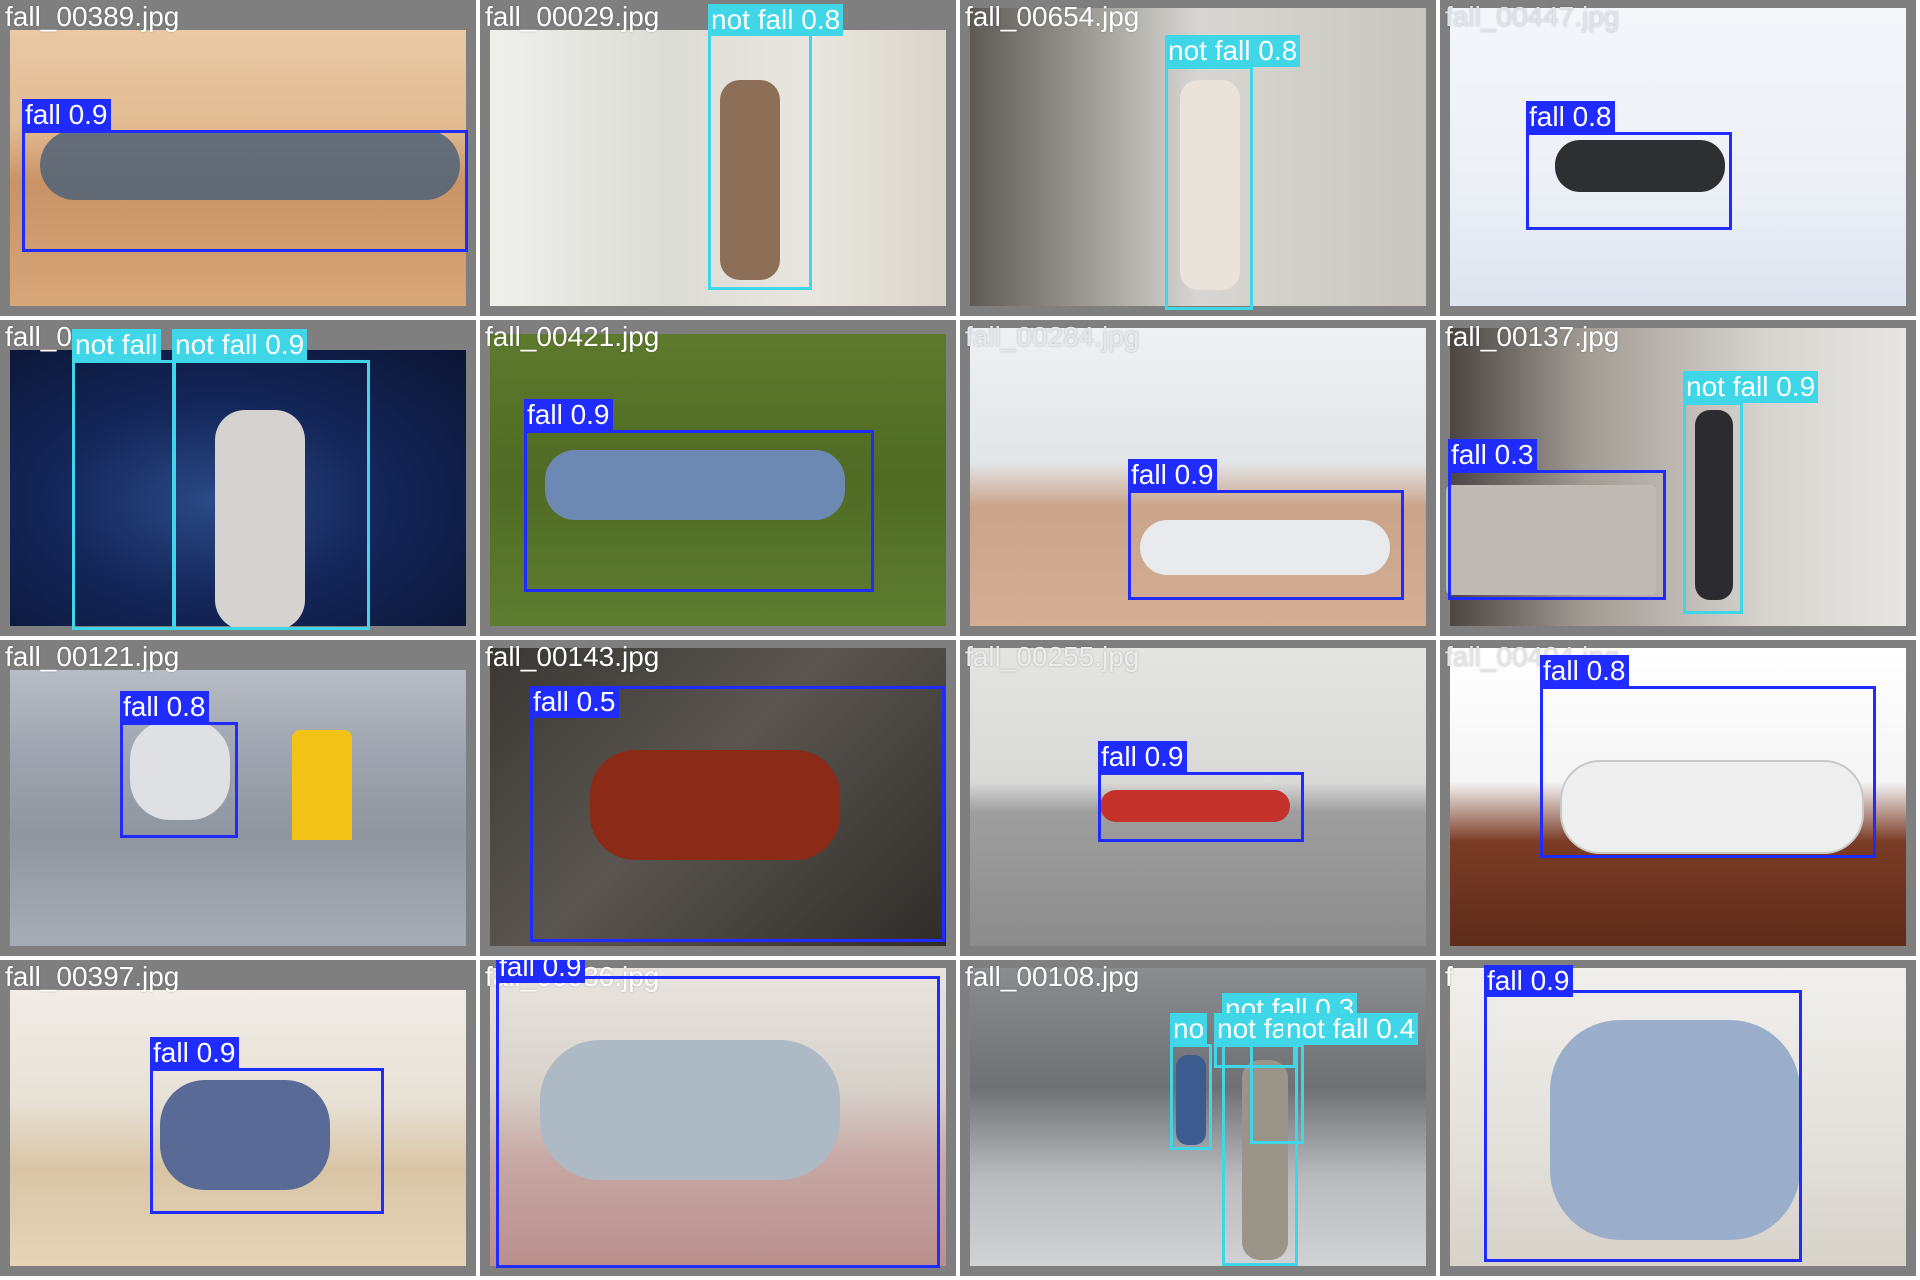 The height and width of the screenshot is (1280, 1920). Describe the element at coordinates (1189, 1029) in the screenshot. I see `detection-label: no` at that location.